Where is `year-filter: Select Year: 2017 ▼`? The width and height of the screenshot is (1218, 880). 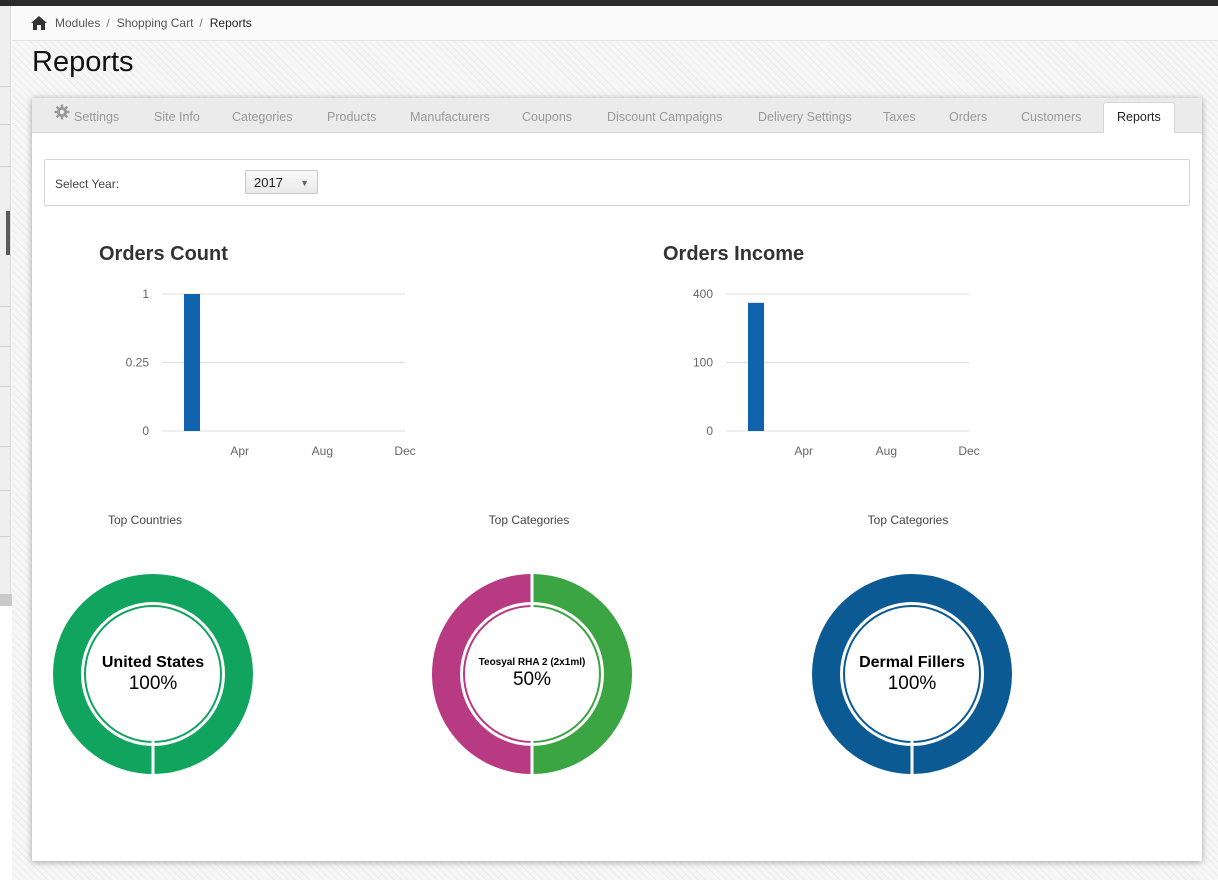 year-filter: Select Year: 2017 ▼ is located at coordinates (617, 182).